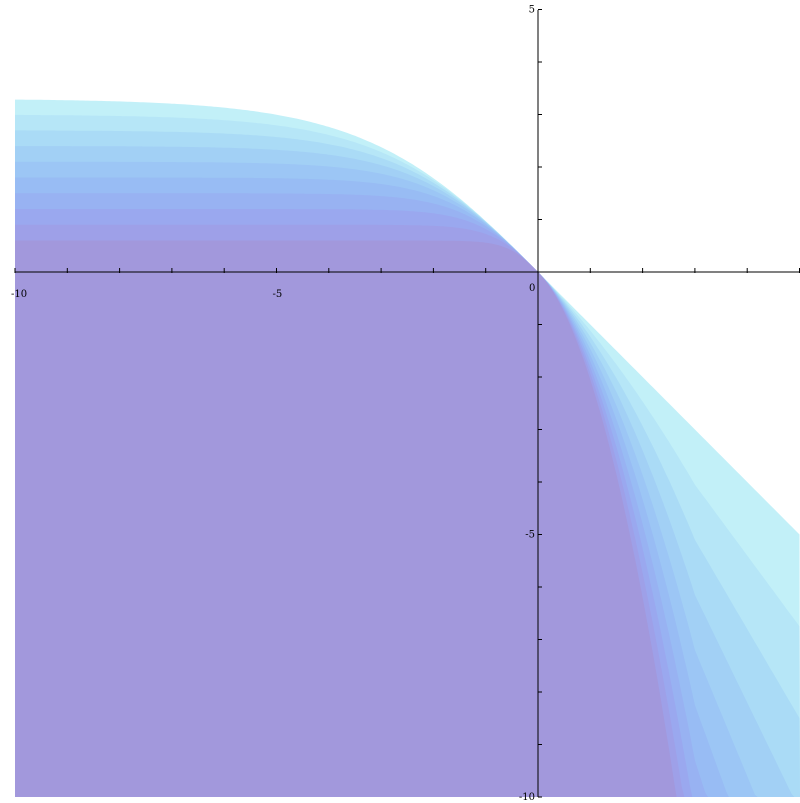 The height and width of the screenshot is (803, 800). I want to click on y-tick-label: 5, so click(532, 10).